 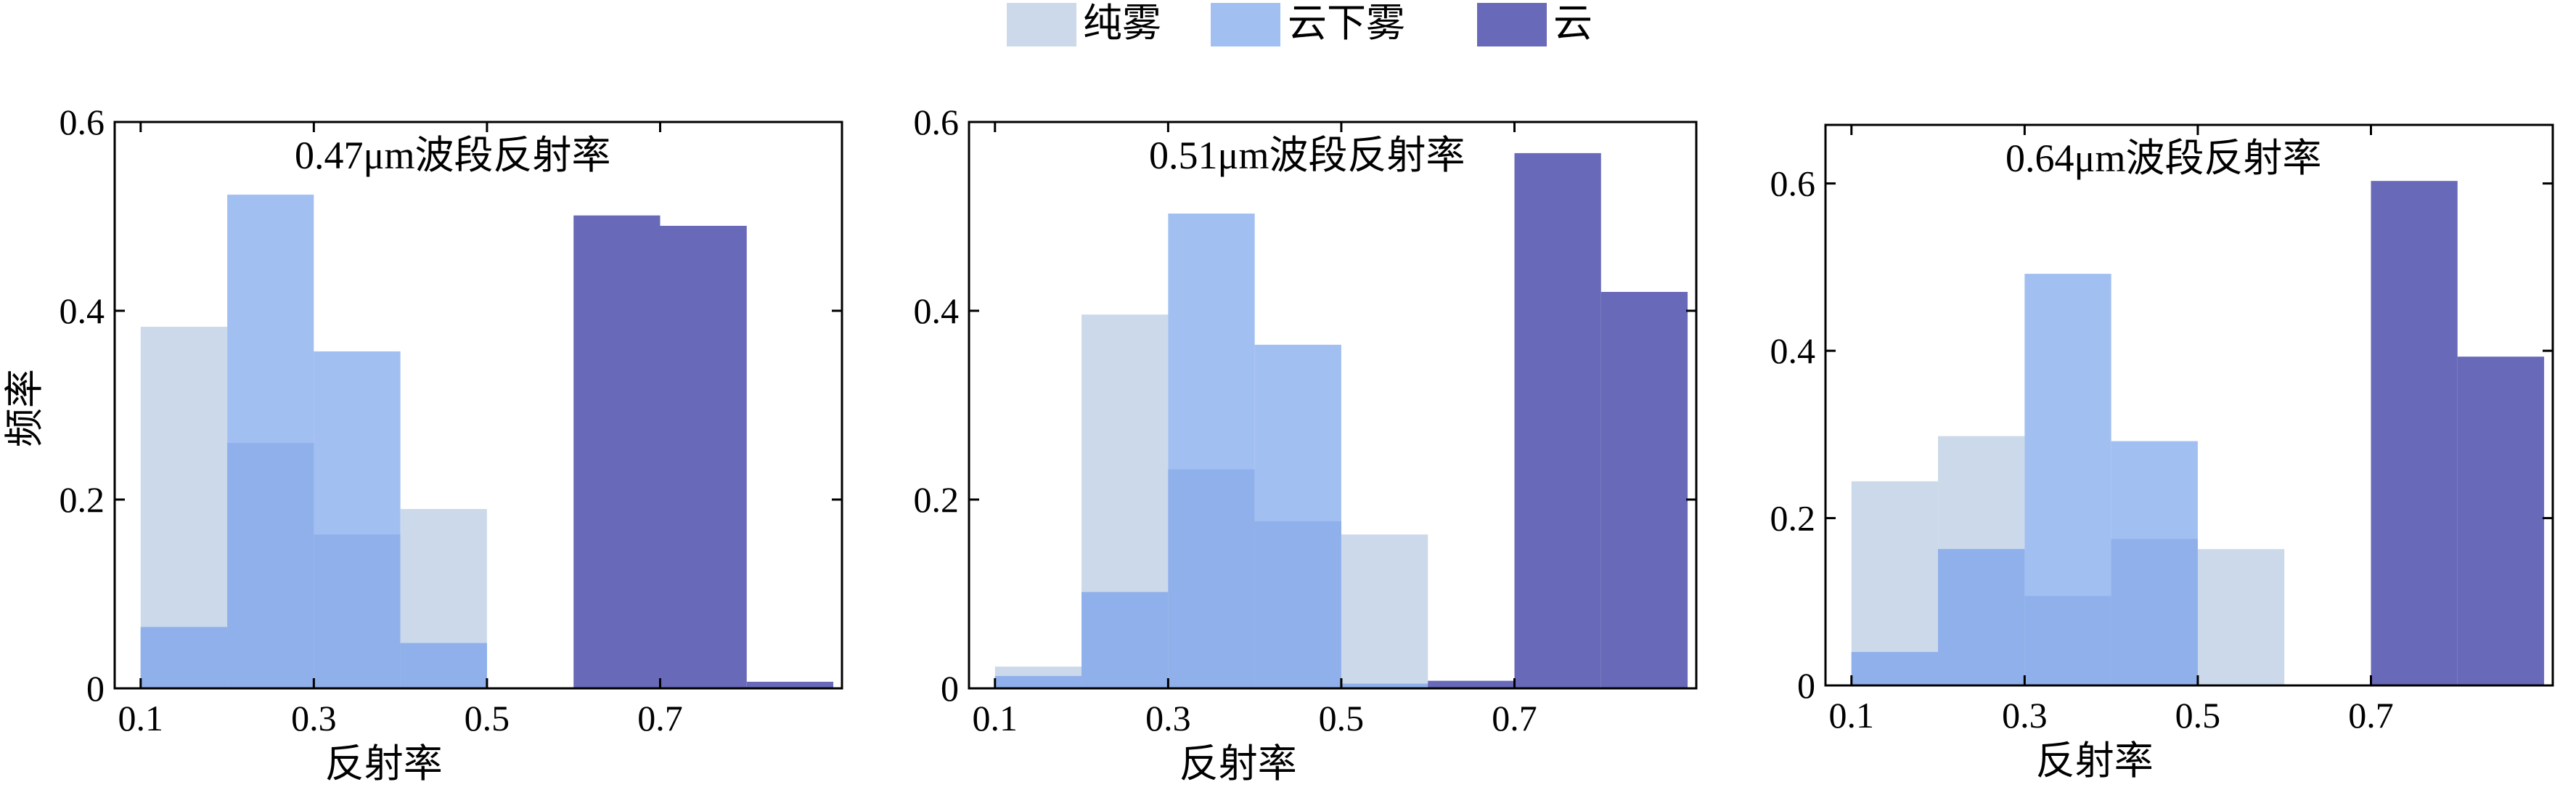 What do you see at coordinates (1347, 23) in the screenshot?
I see `legend-label-fog-under-cloud: 云下雾` at bounding box center [1347, 23].